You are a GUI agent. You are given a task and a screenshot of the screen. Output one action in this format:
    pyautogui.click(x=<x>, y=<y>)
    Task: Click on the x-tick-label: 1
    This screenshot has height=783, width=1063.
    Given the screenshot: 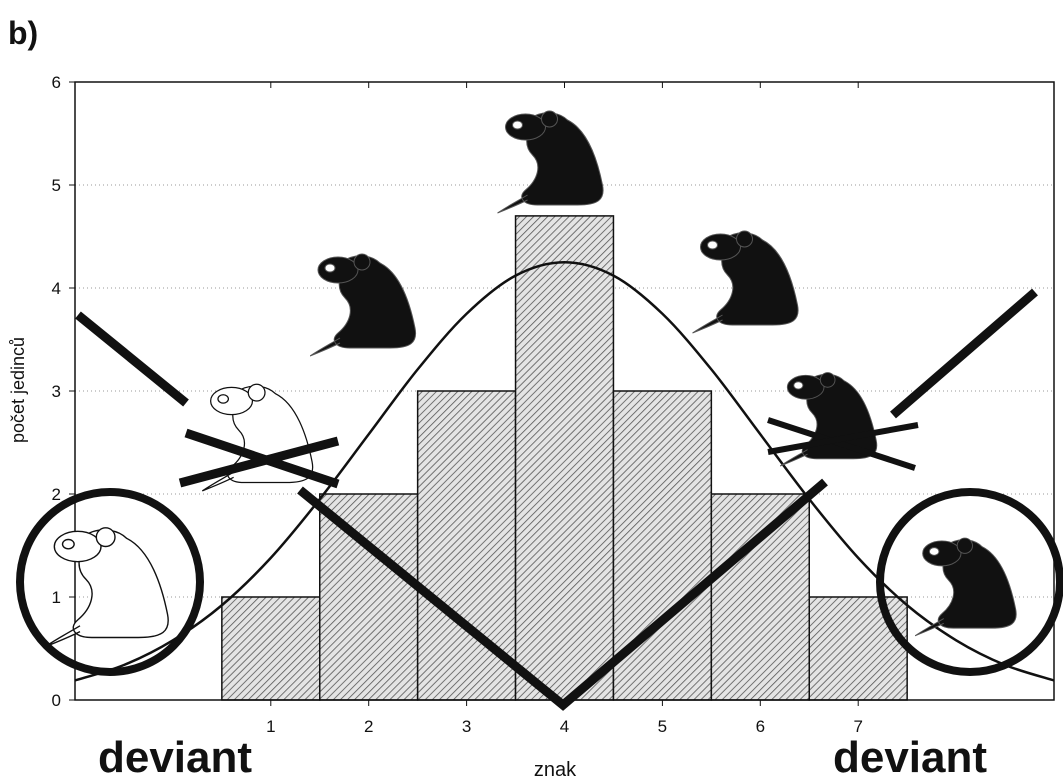 What is the action you would take?
    pyautogui.click(x=270, y=726)
    